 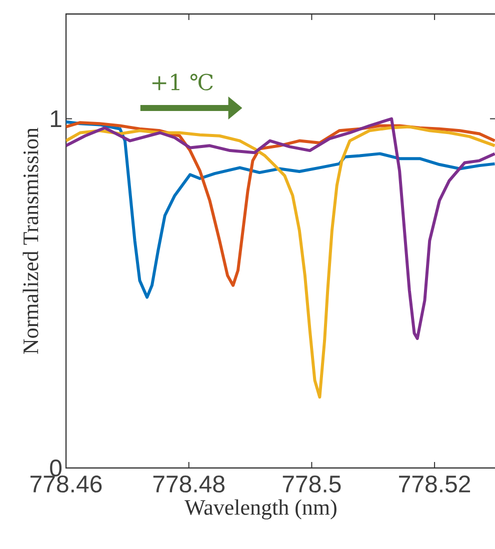 I want to click on x-axis-title: Wavelength (nm), so click(x=260, y=509).